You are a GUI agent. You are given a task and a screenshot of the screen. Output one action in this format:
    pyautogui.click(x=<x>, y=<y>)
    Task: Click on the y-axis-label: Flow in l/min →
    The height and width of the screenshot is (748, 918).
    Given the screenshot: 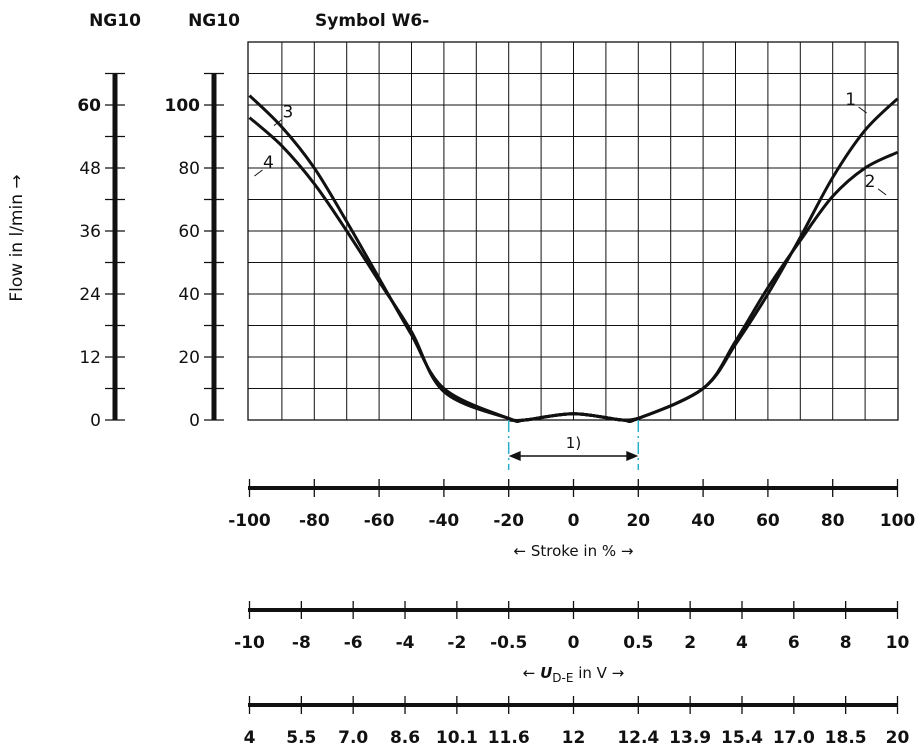 What is the action you would take?
    pyautogui.click(x=17, y=237)
    